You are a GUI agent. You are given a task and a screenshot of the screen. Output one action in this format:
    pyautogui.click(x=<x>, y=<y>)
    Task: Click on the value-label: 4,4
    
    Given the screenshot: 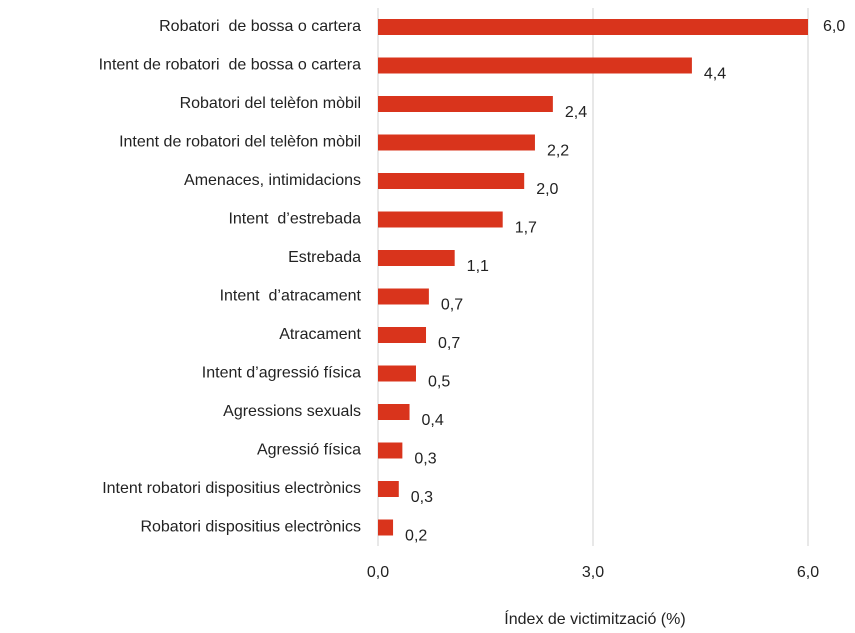 What is the action you would take?
    pyautogui.click(x=715, y=74)
    